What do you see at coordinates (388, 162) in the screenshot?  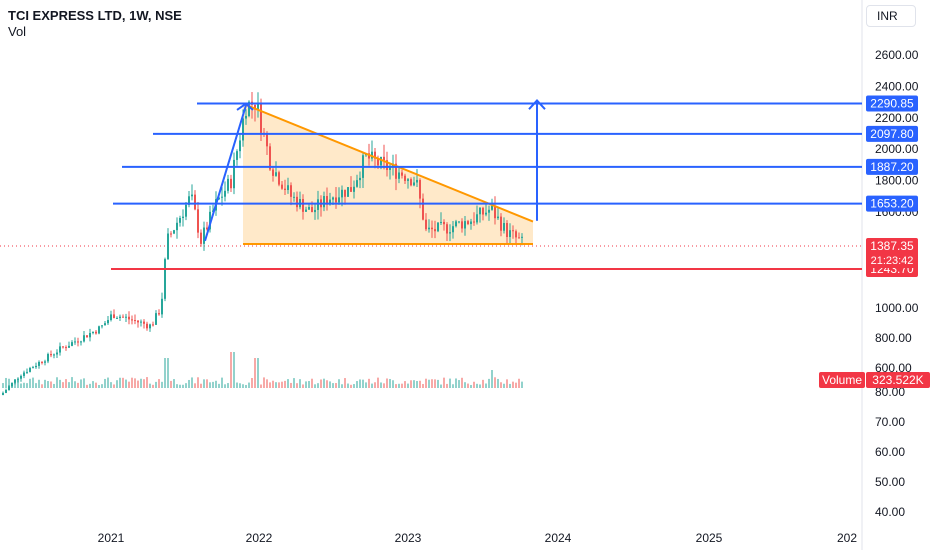 I see `triangle-resistance-line` at bounding box center [388, 162].